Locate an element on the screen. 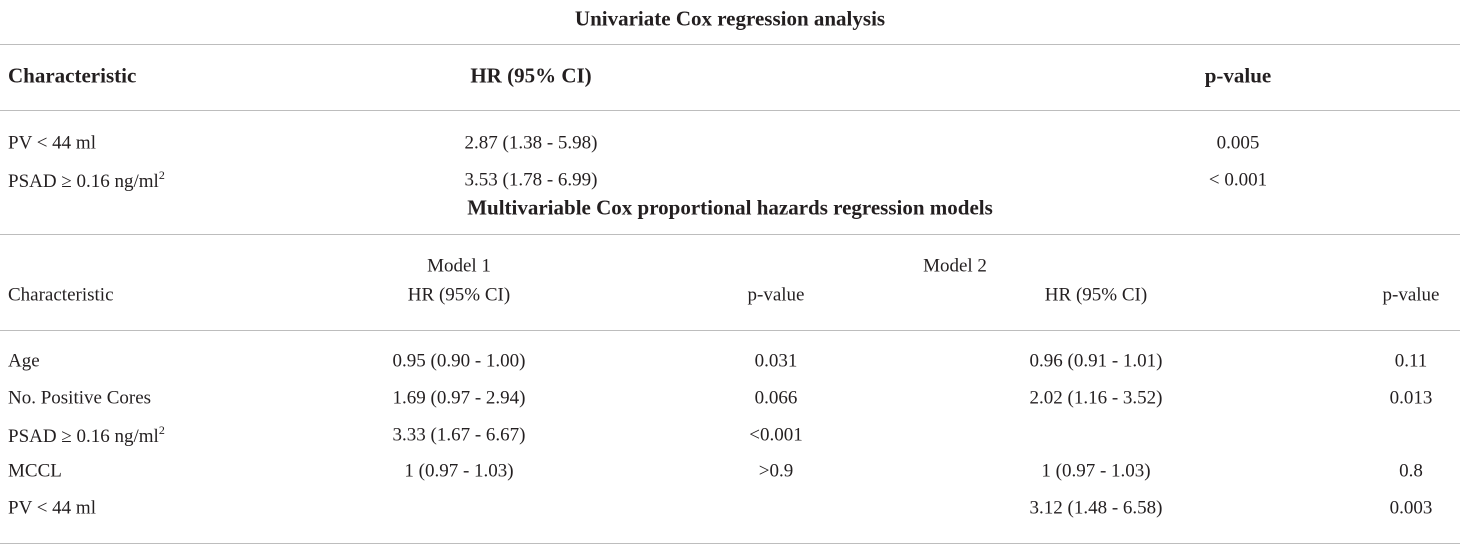  cell: 0.8 is located at coordinates (1411, 471).